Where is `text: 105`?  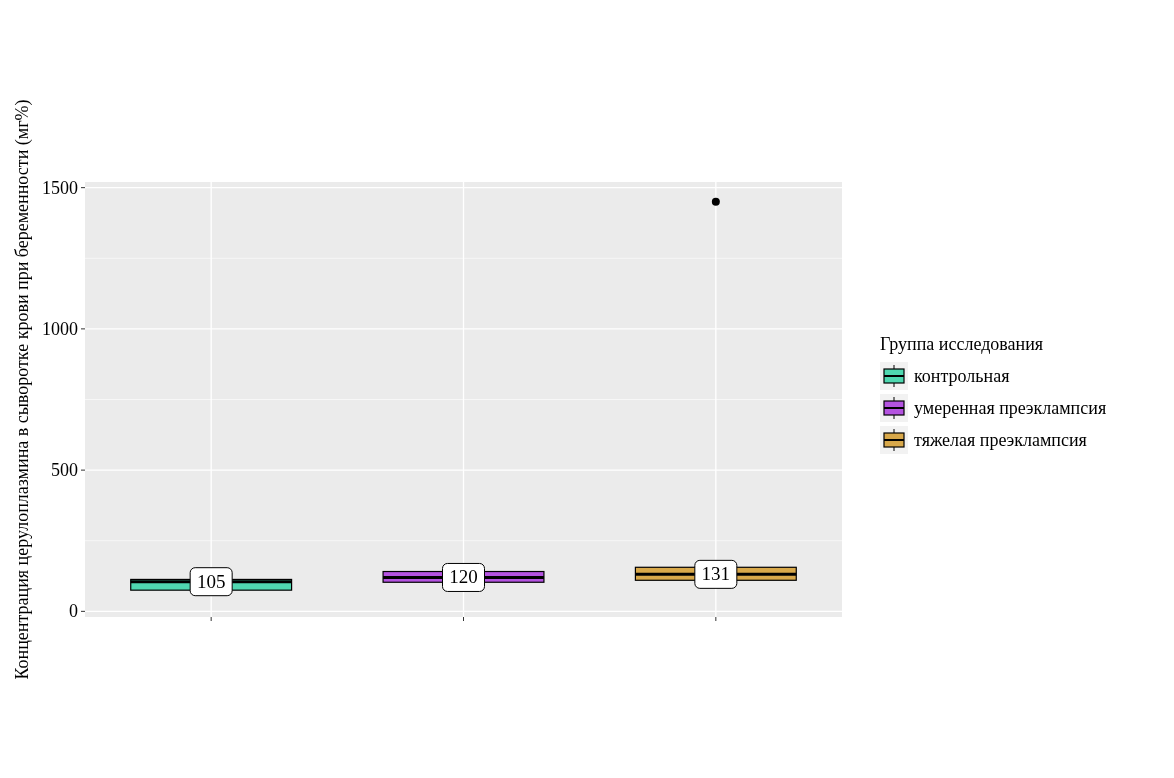
text: 105 is located at coordinates (211, 581).